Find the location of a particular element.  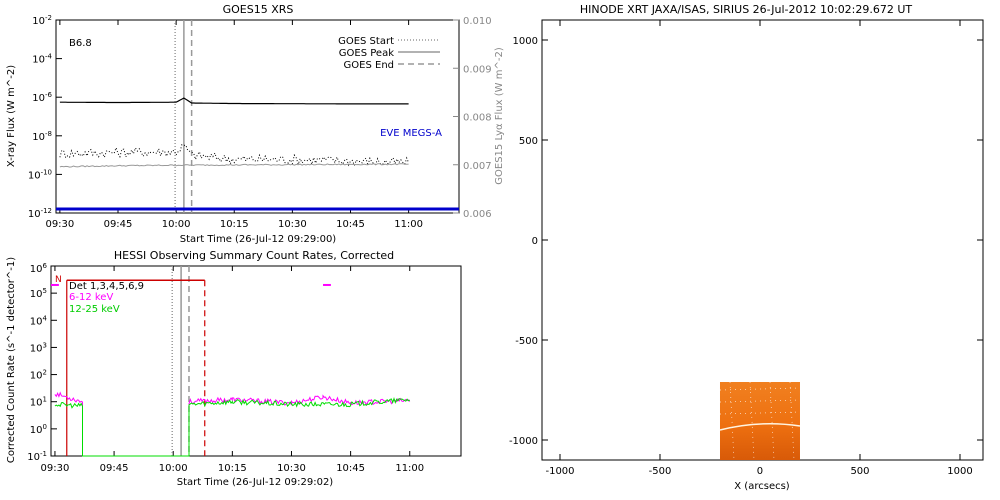

xrt-image is located at coordinates (759, 421).